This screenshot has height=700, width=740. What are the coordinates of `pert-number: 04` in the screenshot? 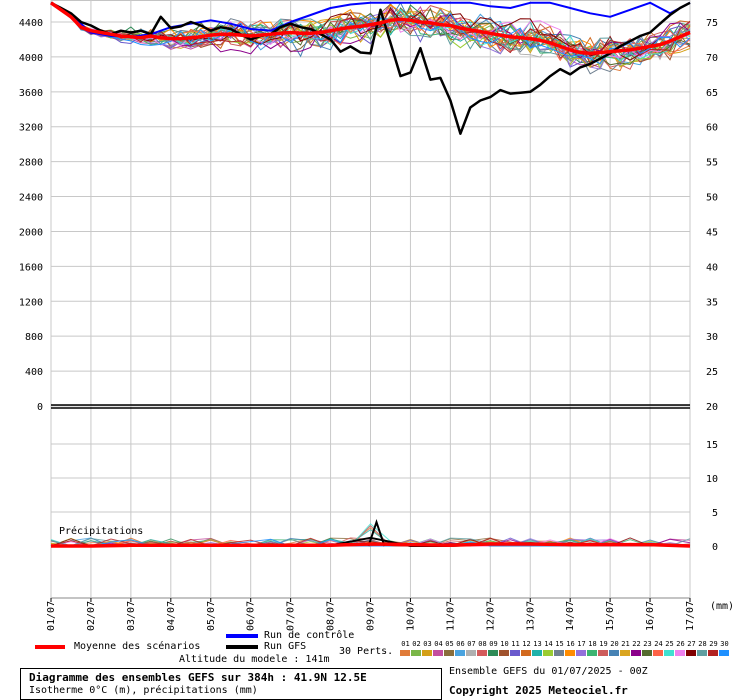 It's located at (438, 644).